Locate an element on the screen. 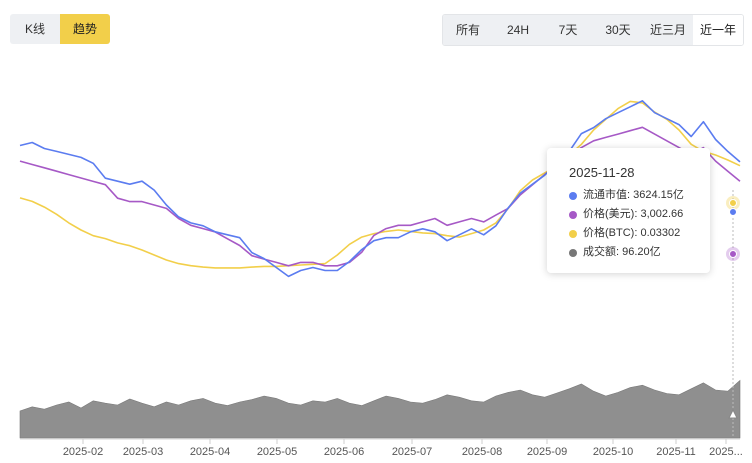 This screenshot has height=463, width=752. tooltip-row-volume: 成交额: 96.20亿 is located at coordinates (639, 252).